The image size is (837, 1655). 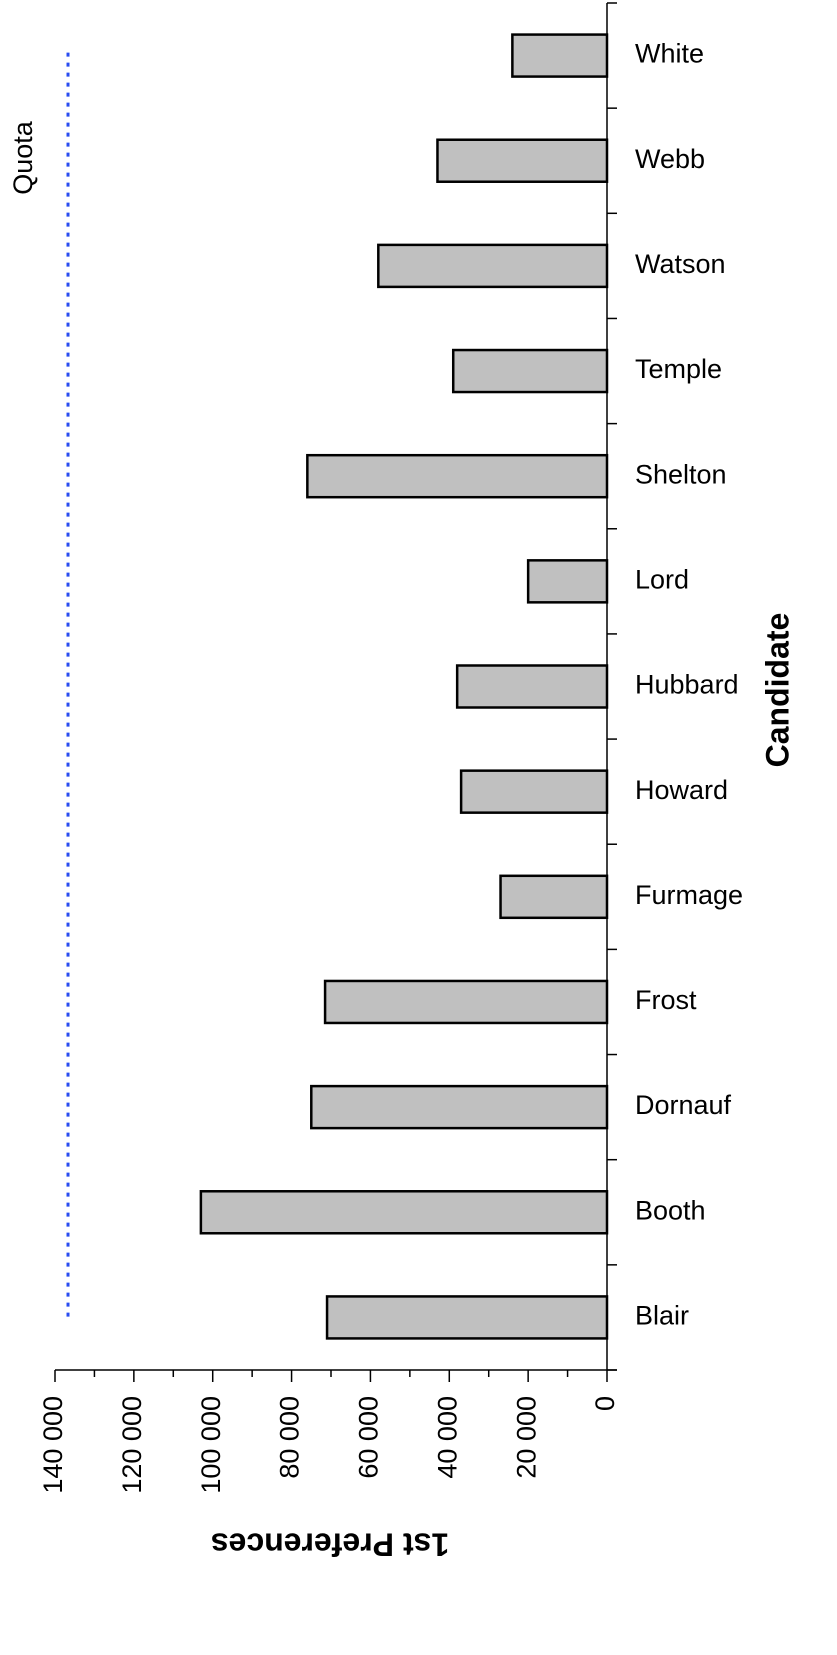 What do you see at coordinates (680, 264) in the screenshot?
I see `y-tick-label: Watson` at bounding box center [680, 264].